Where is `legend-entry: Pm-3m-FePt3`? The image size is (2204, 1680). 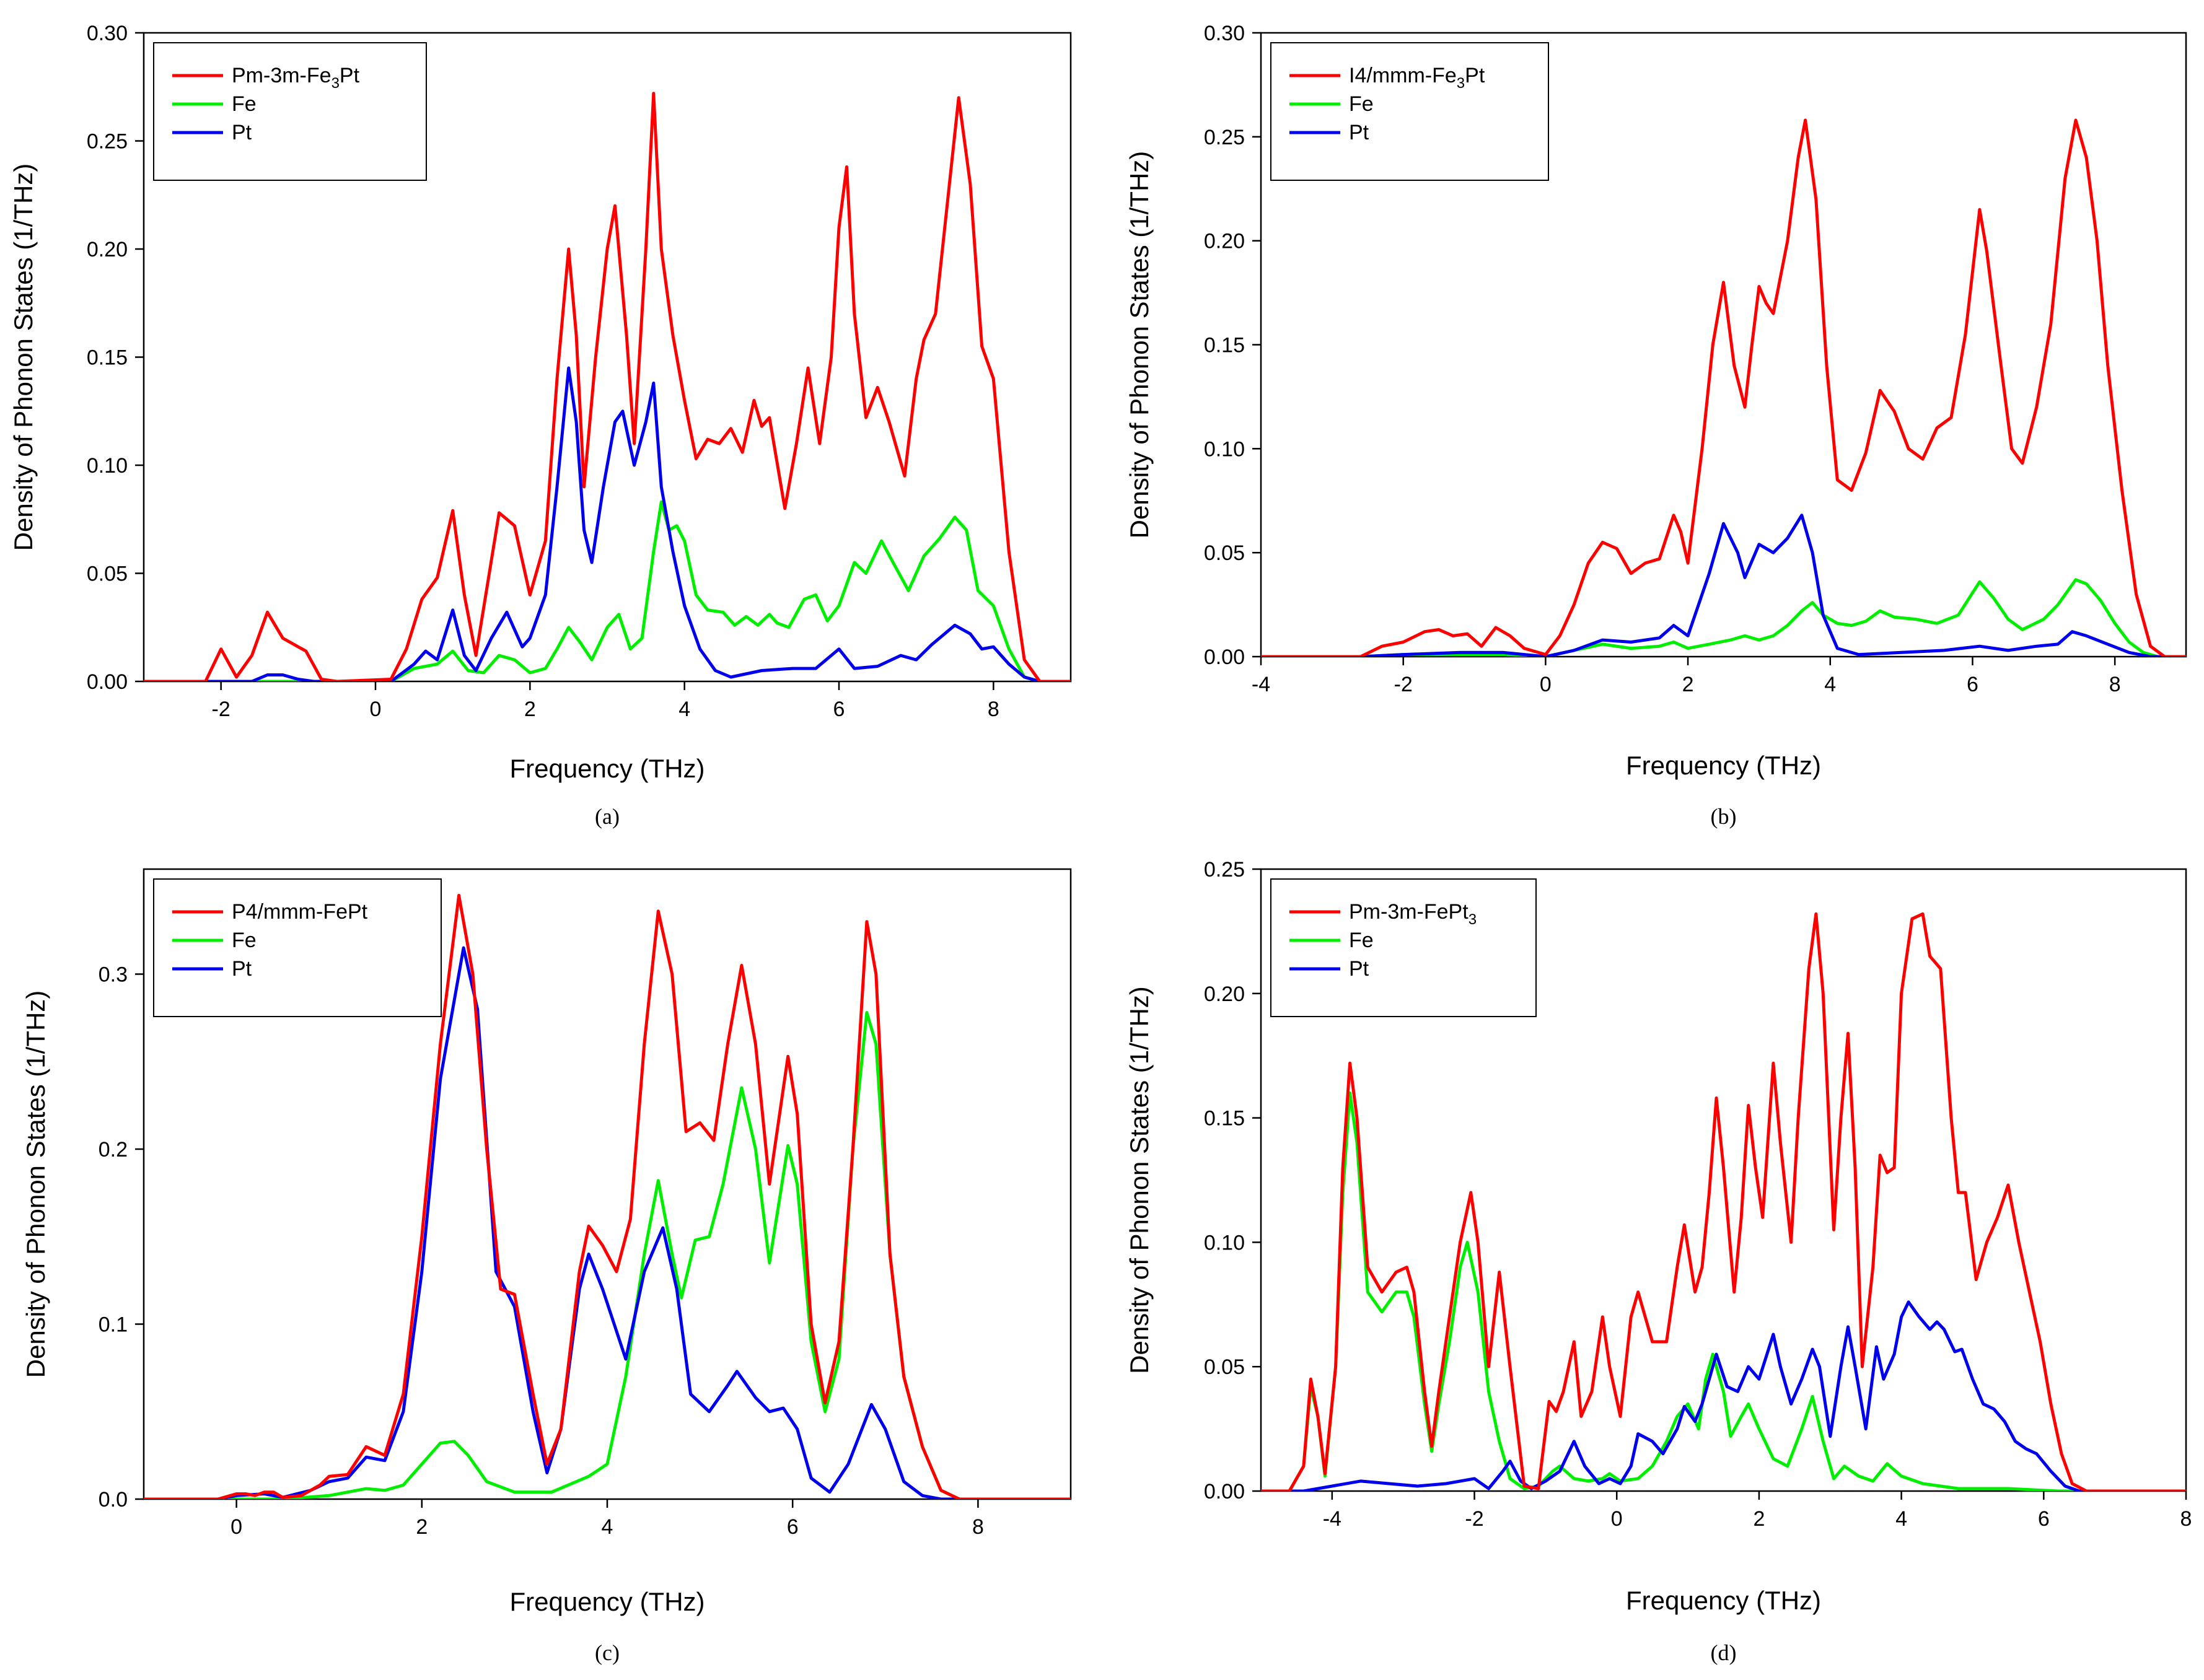 legend-entry: Pm-3m-FePt3 is located at coordinates (1413, 914).